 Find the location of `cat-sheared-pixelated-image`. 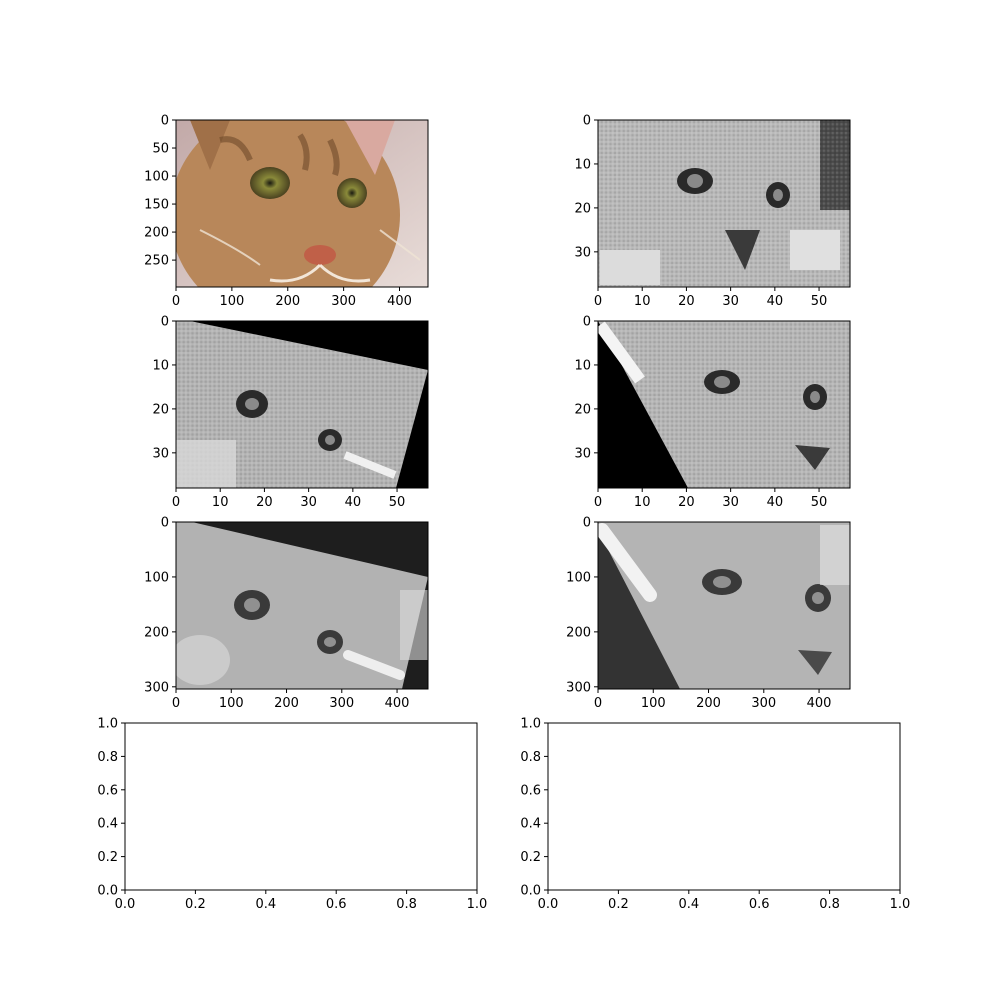

cat-sheared-pixelated-image is located at coordinates (724, 404).